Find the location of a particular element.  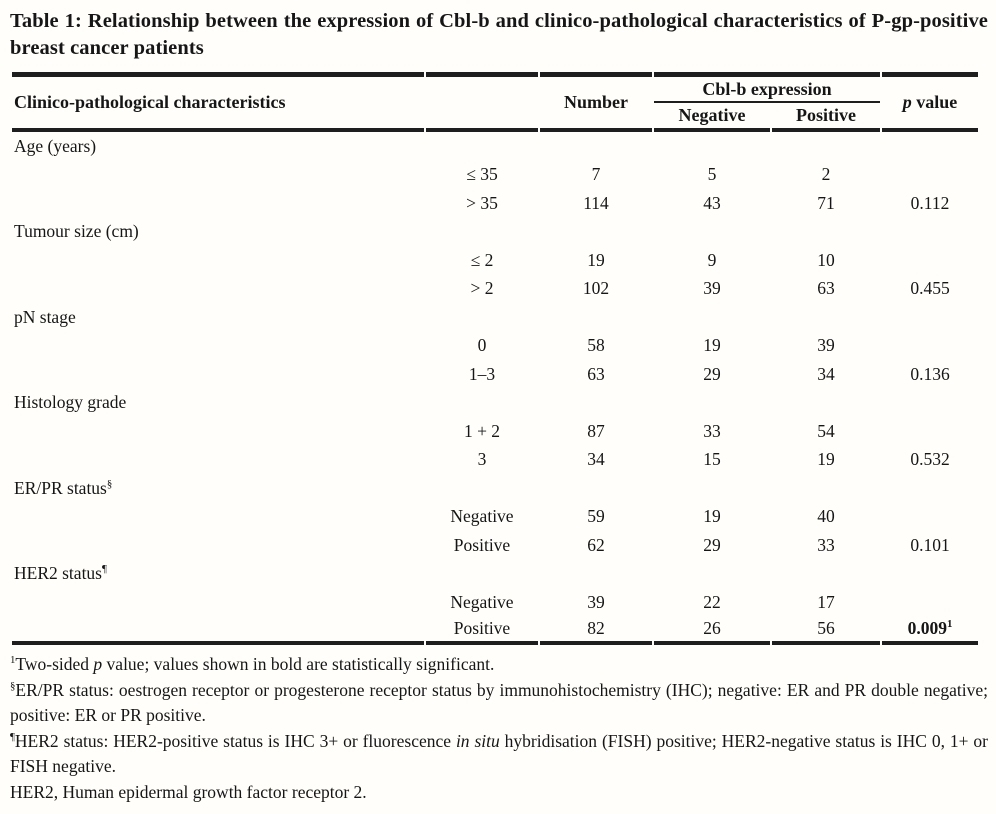

subcategory-cell: 1–3 is located at coordinates (482, 373).